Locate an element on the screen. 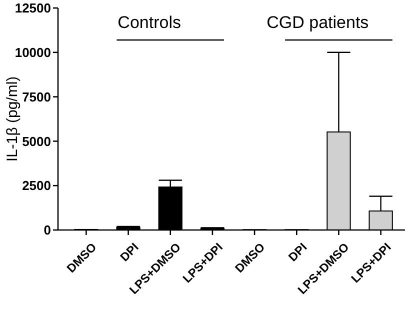  y-axis-title: IL-1β (pg/ml) is located at coordinates (12, 119).